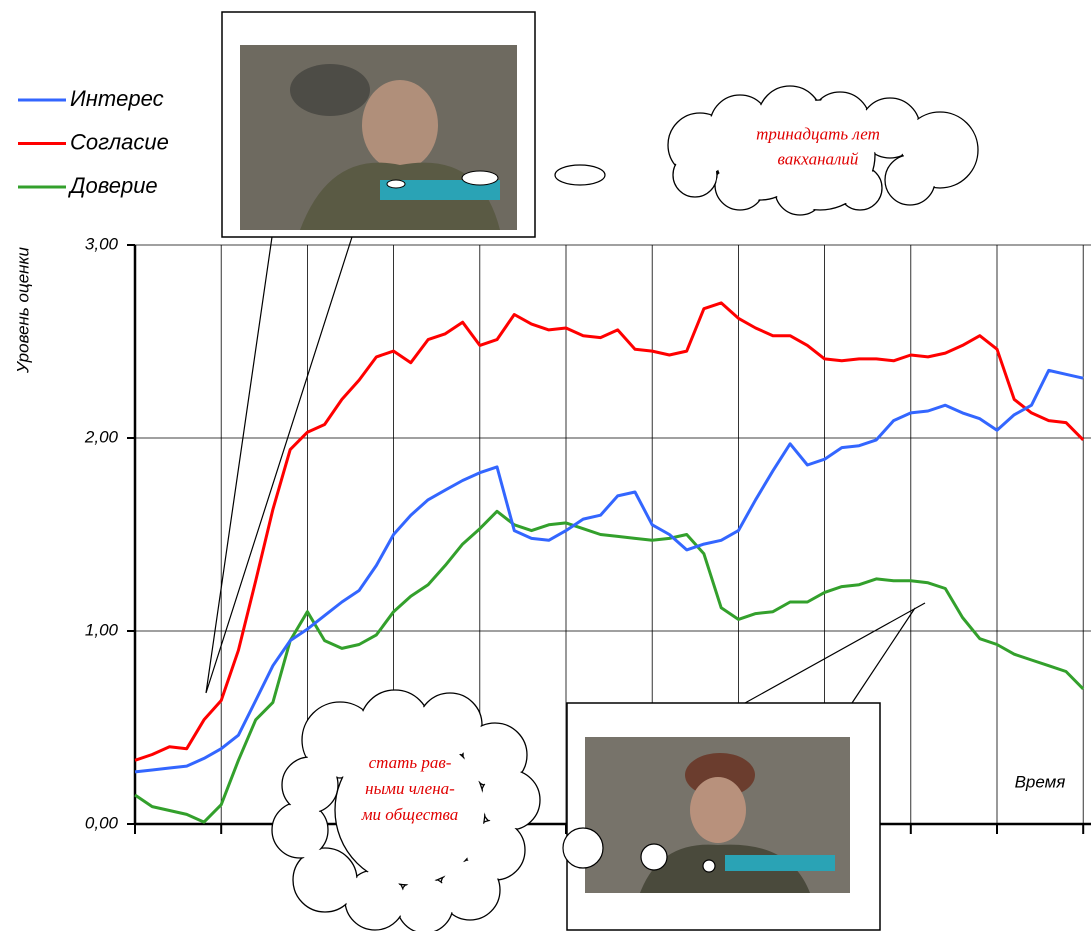 This screenshot has width=1091, height=931. What do you see at coordinates (410, 762) in the screenshot?
I see `annotation-text: стать рав-` at bounding box center [410, 762].